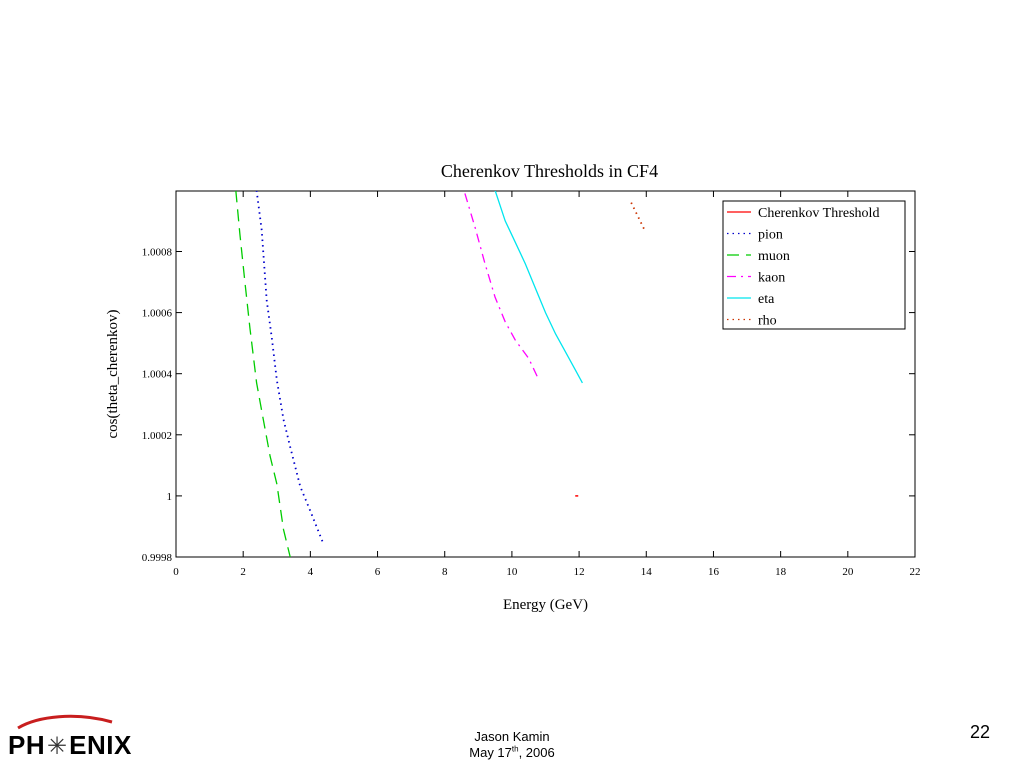 The height and width of the screenshot is (768, 1024). I want to click on series-kaon-line, so click(502, 287).